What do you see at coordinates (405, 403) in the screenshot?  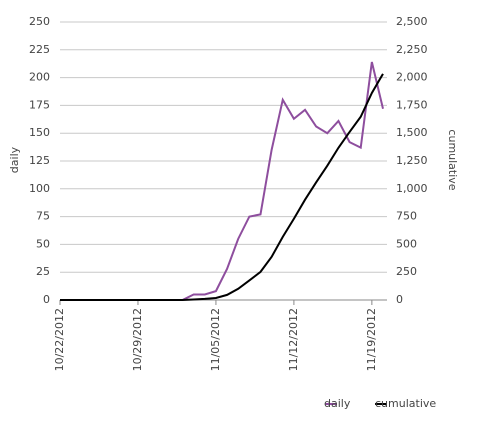 I see `legend-label: cumulative` at bounding box center [405, 403].